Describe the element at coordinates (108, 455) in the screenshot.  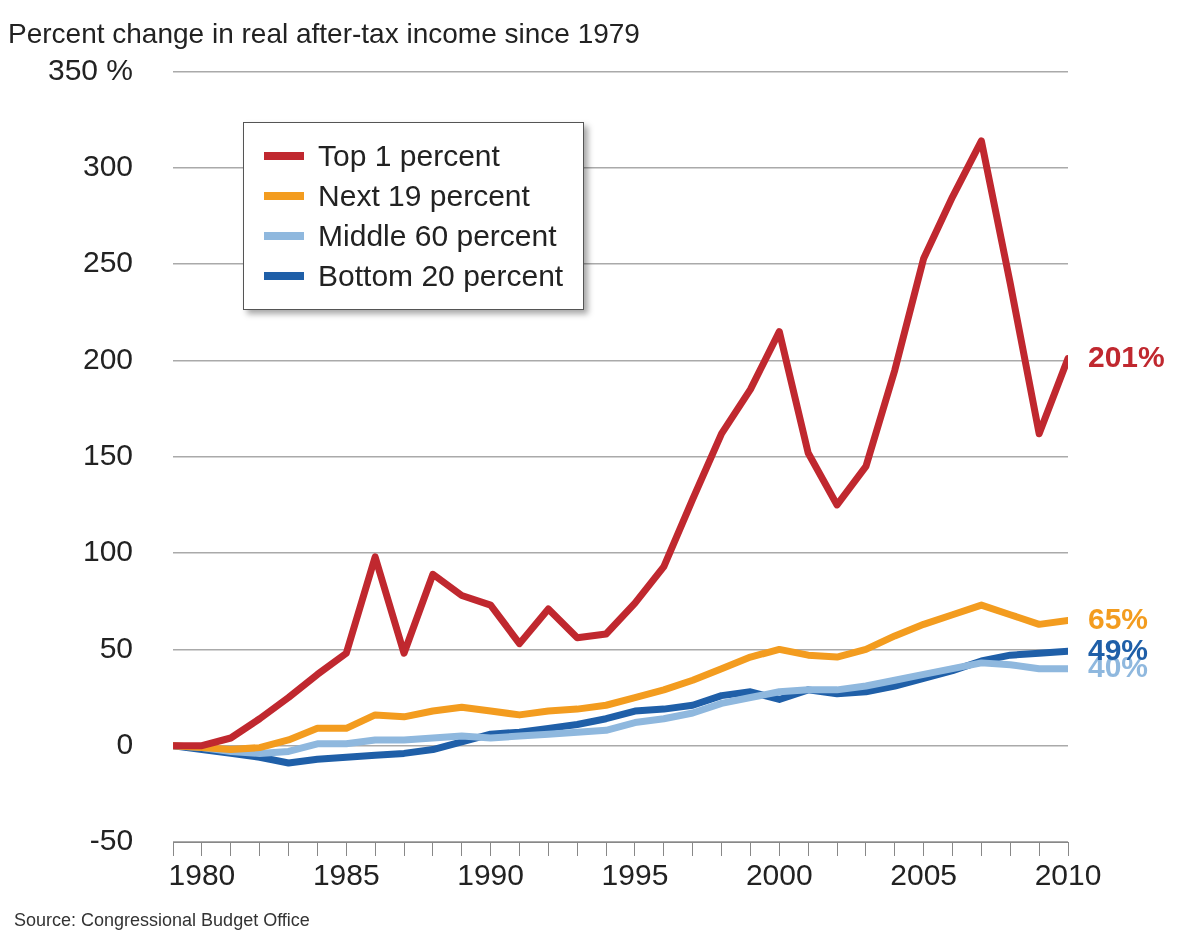
I see `y-tick-label: 150` at that location.